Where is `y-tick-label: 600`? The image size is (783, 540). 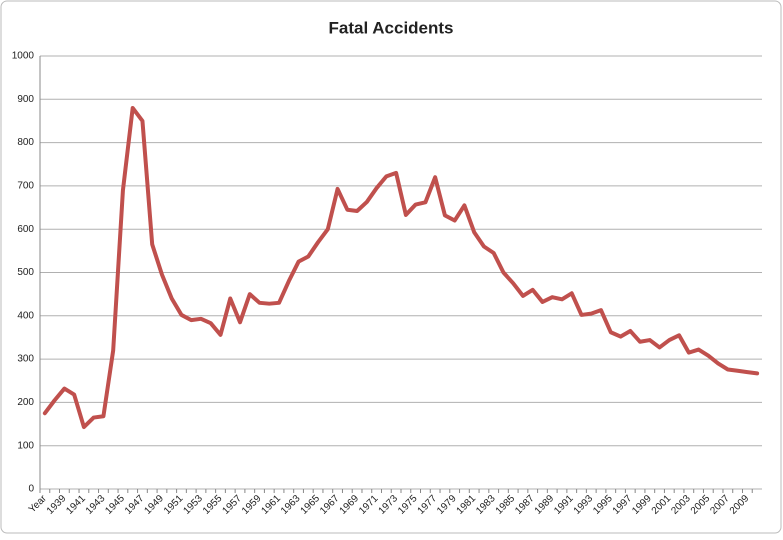 y-tick-label: 600 is located at coordinates (25, 229).